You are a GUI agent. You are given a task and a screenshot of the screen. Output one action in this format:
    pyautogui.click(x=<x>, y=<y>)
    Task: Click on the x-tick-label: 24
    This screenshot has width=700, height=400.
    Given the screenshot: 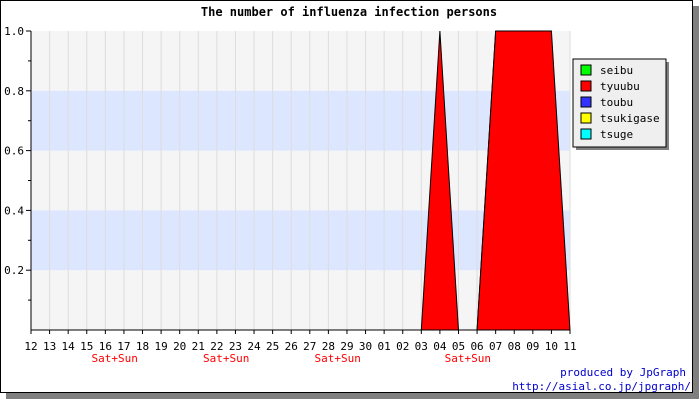 What is the action you would take?
    pyautogui.click(x=254, y=346)
    